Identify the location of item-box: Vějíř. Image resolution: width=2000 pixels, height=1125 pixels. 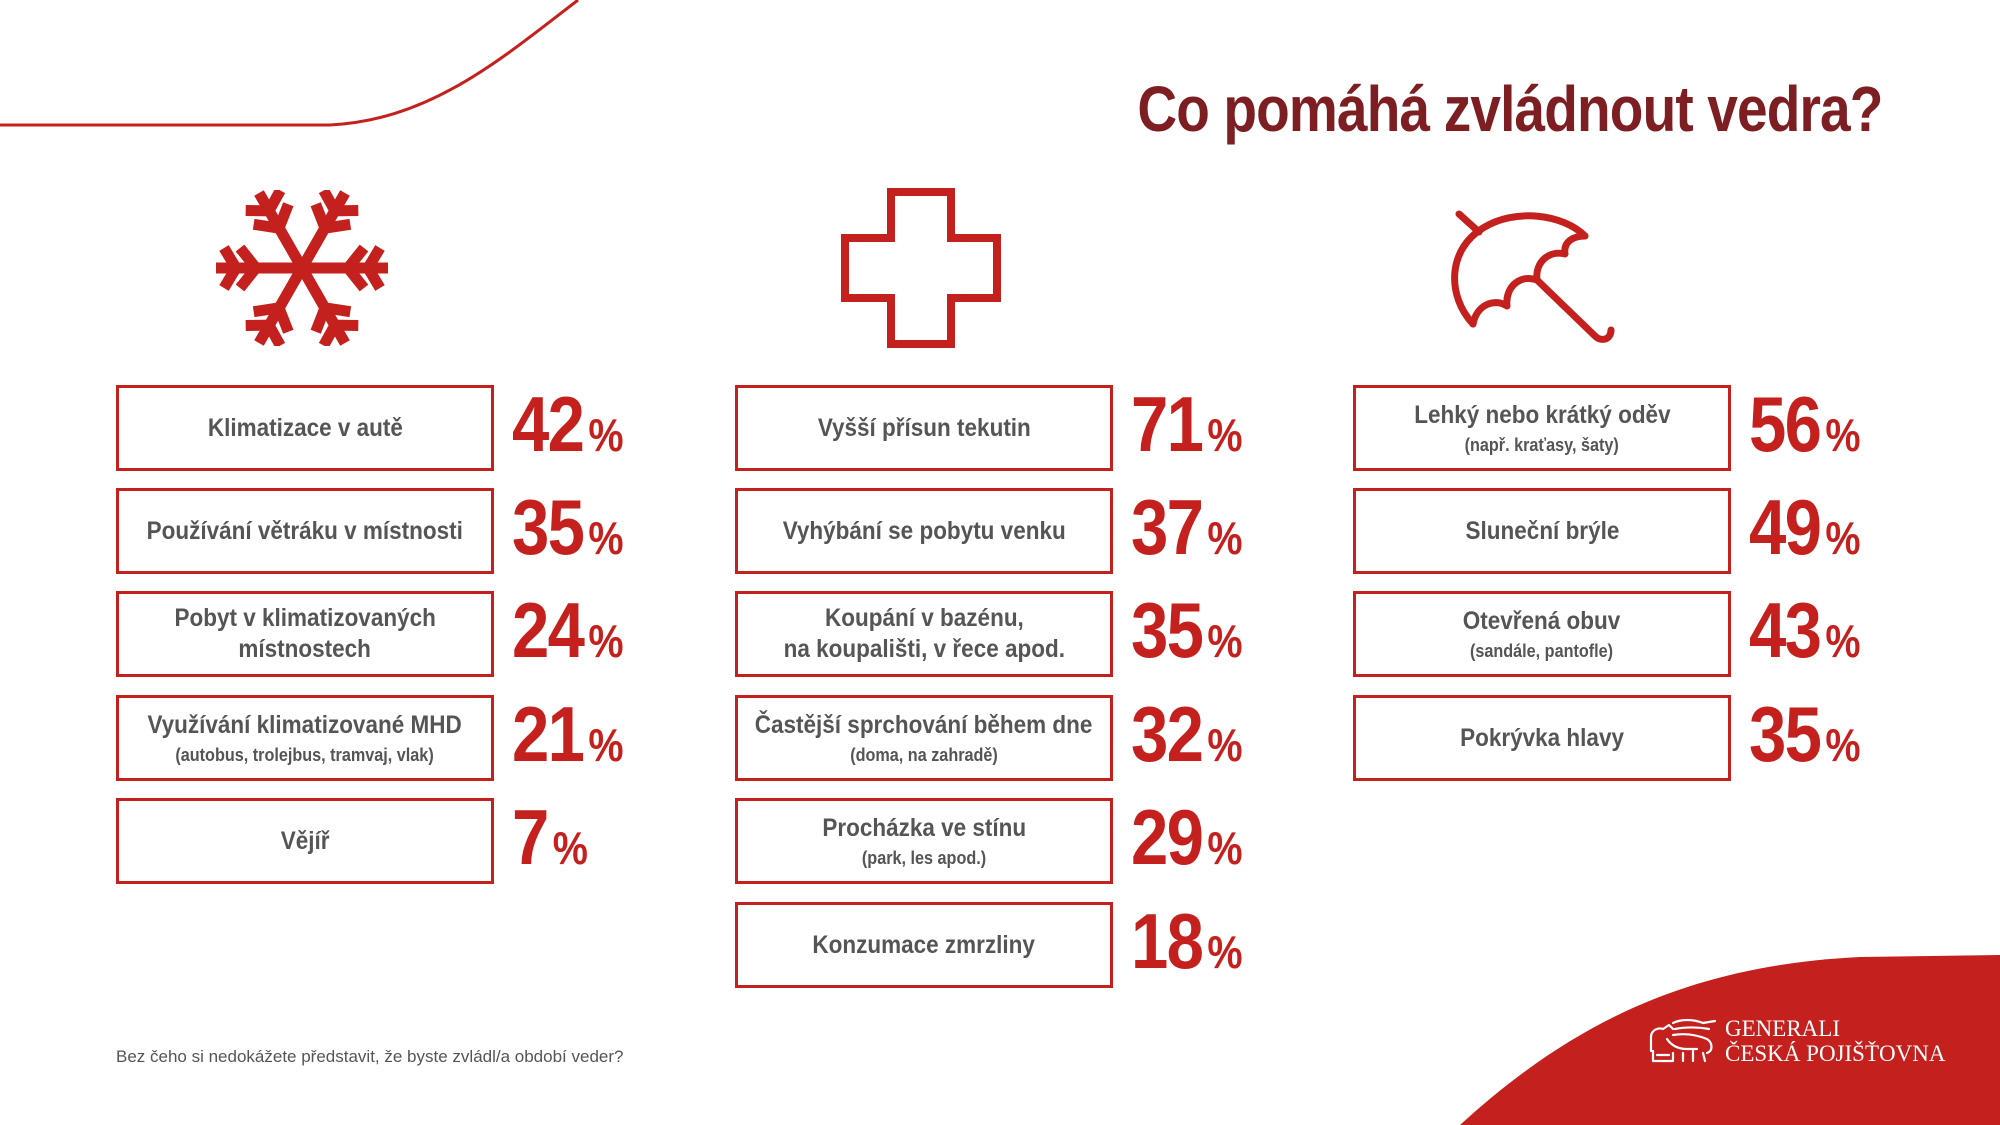
(305, 841).